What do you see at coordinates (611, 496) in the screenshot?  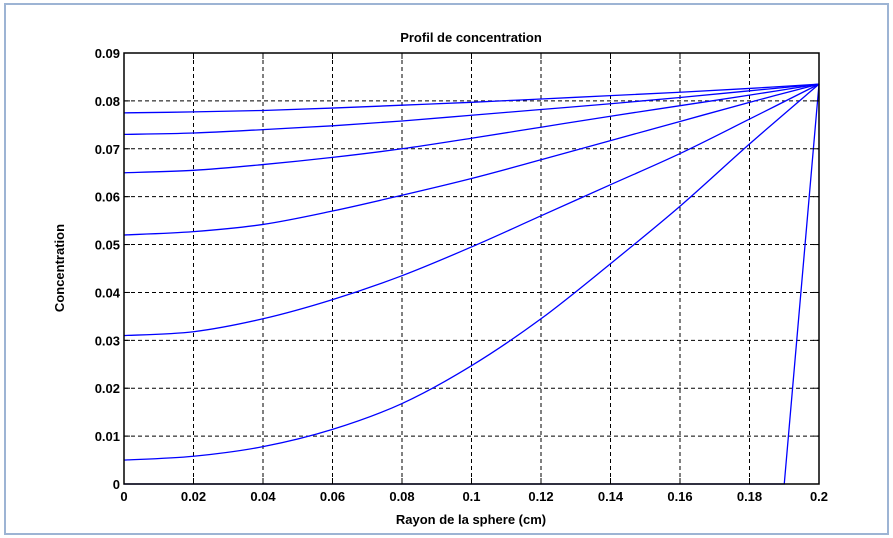 I see `x-tick-label: 0.14` at bounding box center [611, 496].